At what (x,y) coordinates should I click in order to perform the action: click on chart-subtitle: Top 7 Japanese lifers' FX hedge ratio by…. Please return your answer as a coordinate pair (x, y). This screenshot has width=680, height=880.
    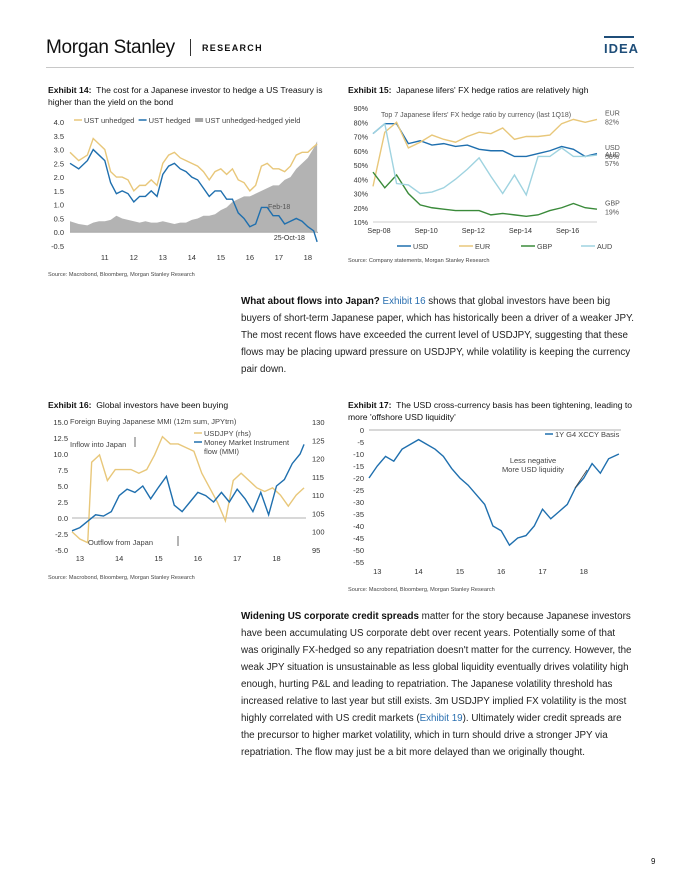
    Looking at the image, I should click on (476, 115).